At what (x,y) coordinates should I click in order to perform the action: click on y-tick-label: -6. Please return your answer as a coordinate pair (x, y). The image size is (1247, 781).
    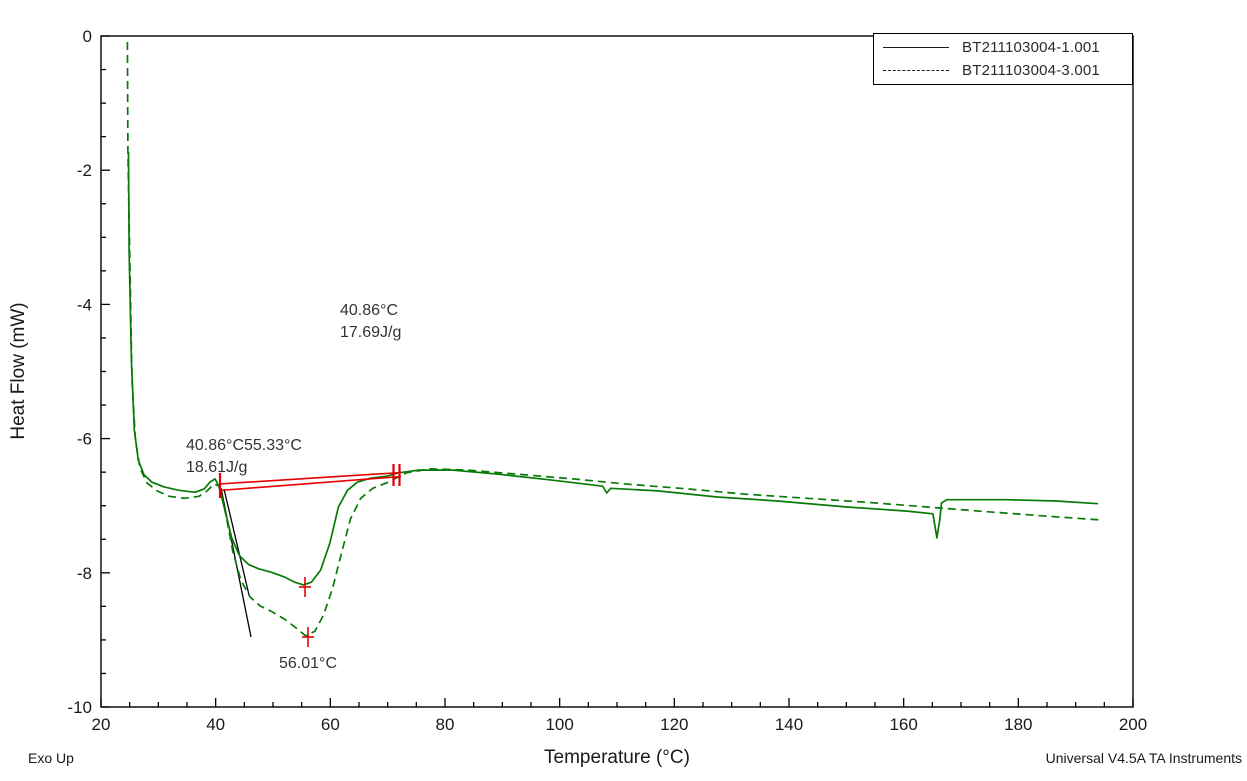
    Looking at the image, I should click on (84, 439).